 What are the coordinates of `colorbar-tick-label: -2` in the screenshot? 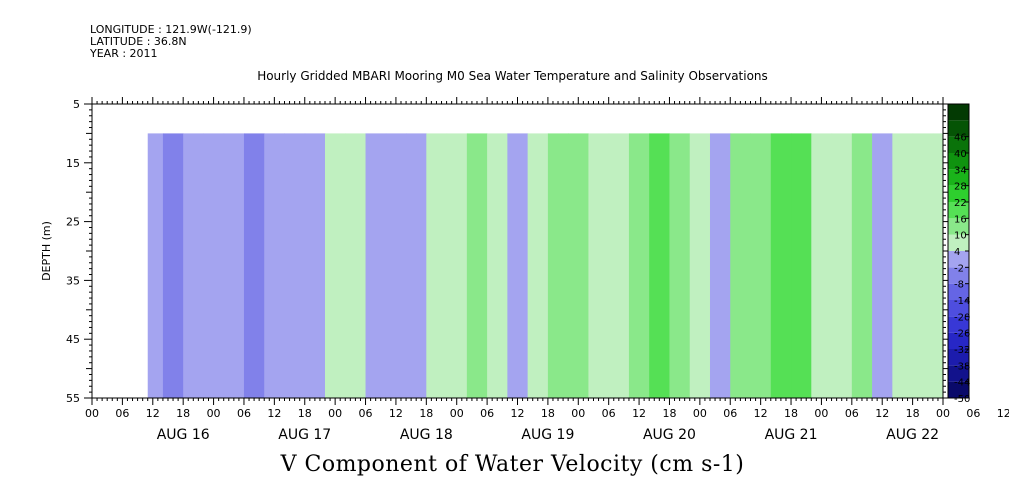 It's located at (959, 268).